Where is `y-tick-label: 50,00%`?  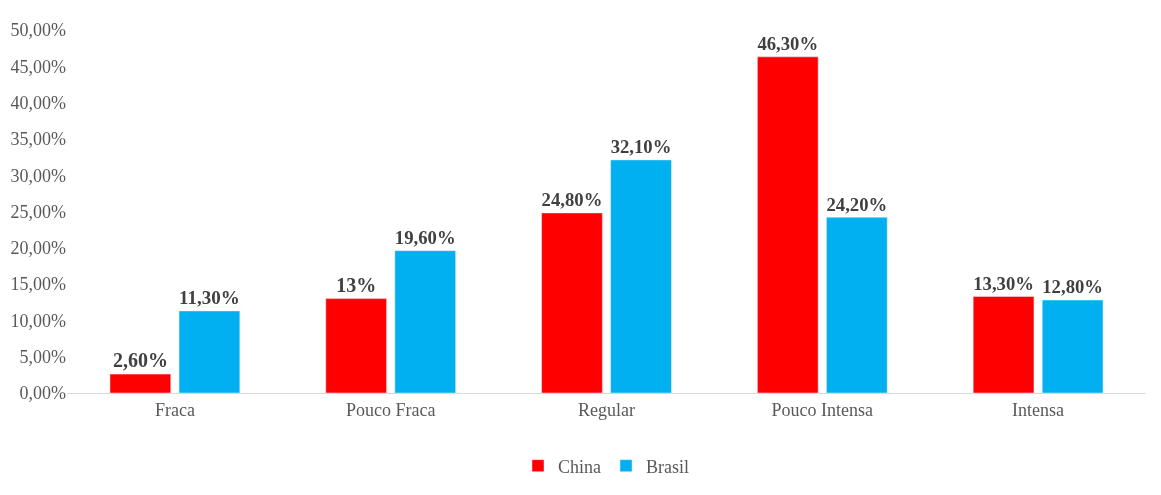
y-tick-label: 50,00% is located at coordinates (38, 30).